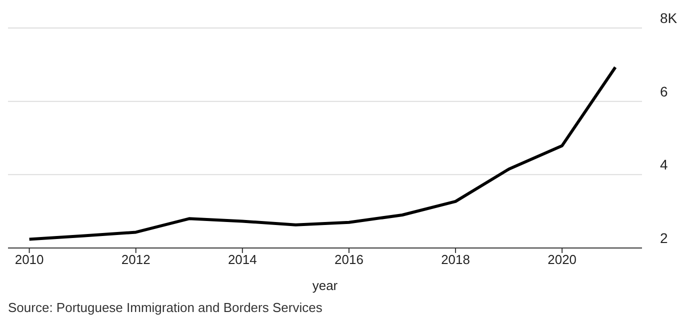  I want to click on y-tick-label: 6, so click(664, 91).